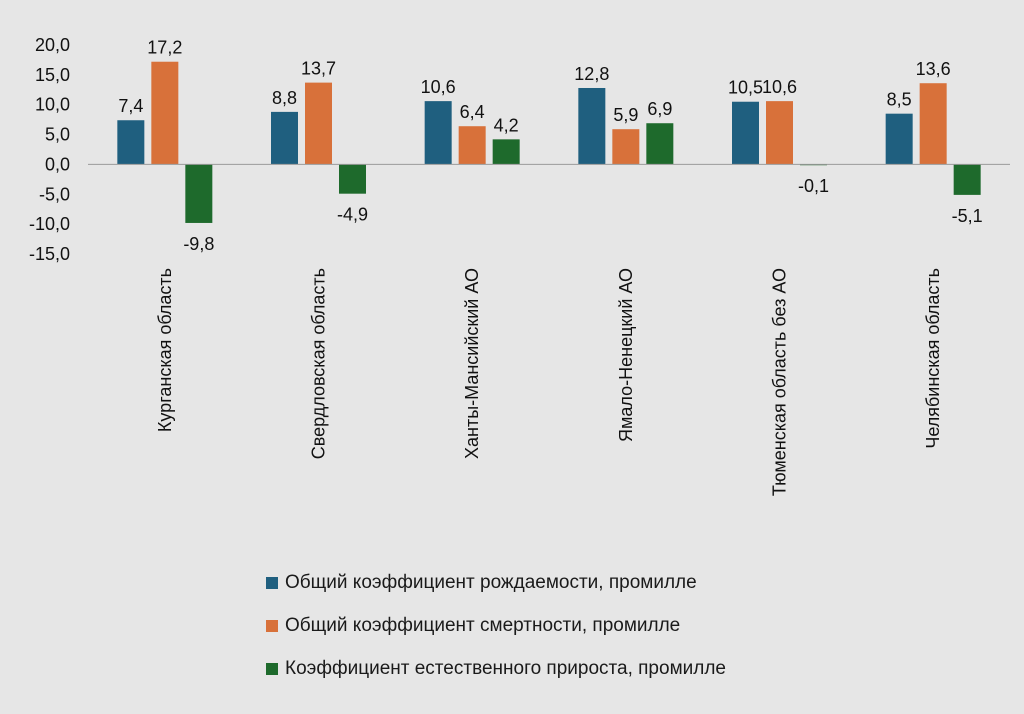  What do you see at coordinates (164, 48) in the screenshot?
I see `data-label: 17,2` at bounding box center [164, 48].